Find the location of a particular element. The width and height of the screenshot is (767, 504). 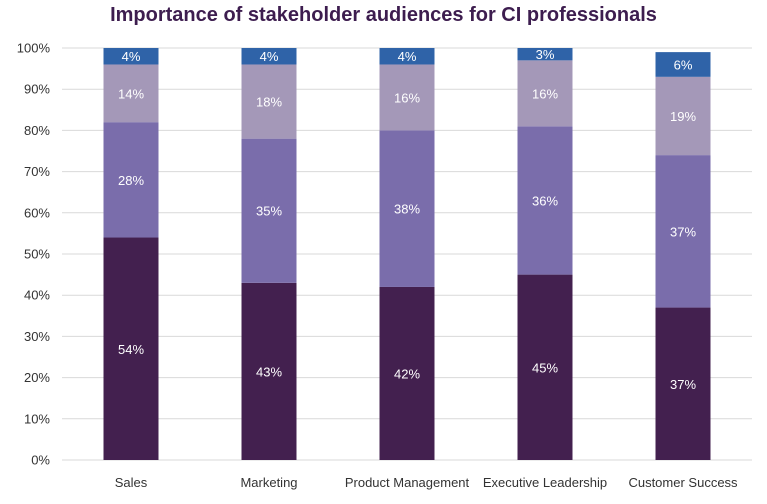

y-tick-label: 30% is located at coordinates (37, 336).